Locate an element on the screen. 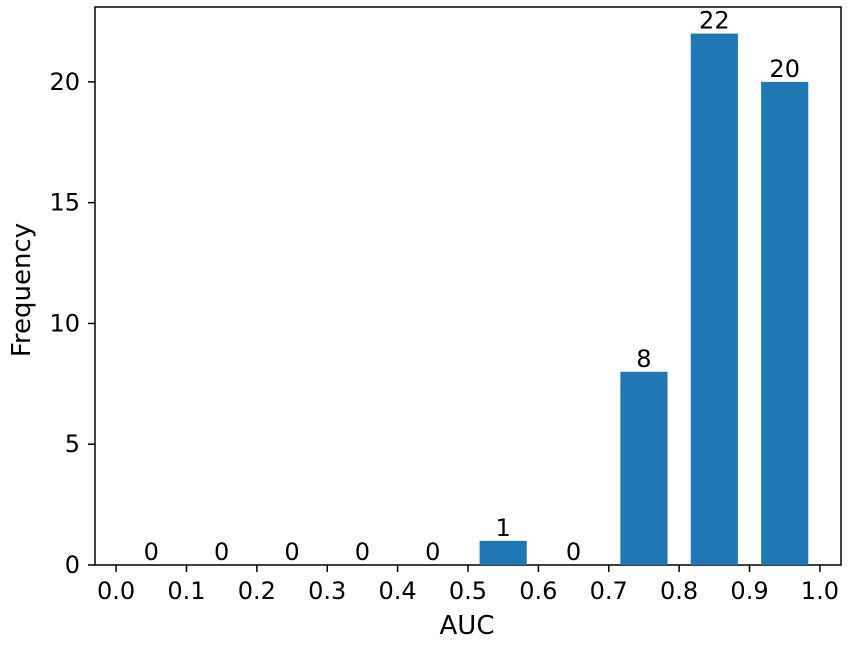 The height and width of the screenshot is (645, 851). bar-value-label-2: 0 is located at coordinates (291, 552).